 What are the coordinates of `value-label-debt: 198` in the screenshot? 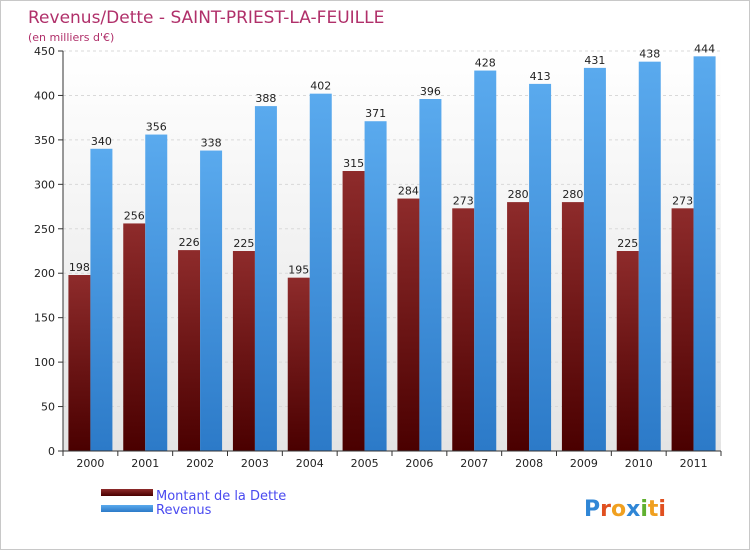 It's located at (79, 267).